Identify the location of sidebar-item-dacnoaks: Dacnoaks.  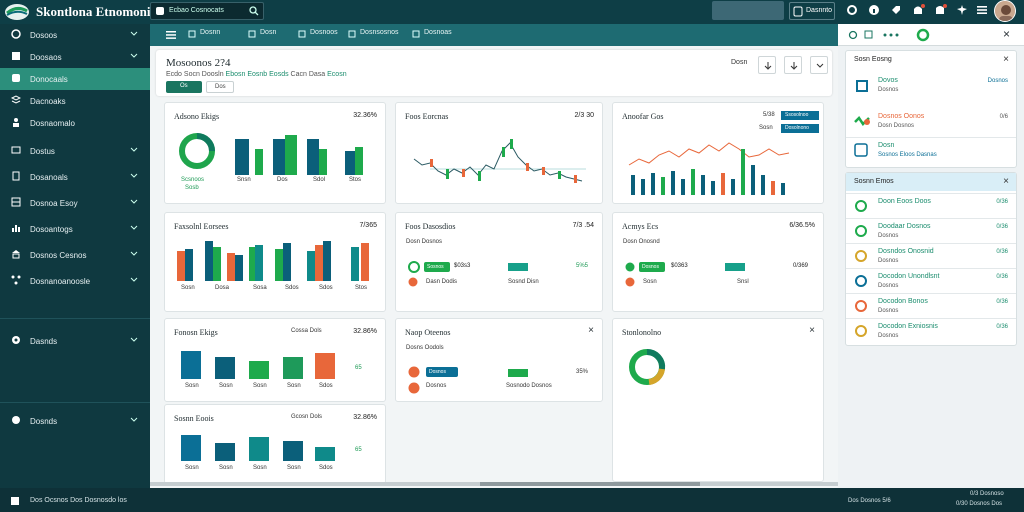
(75, 101).